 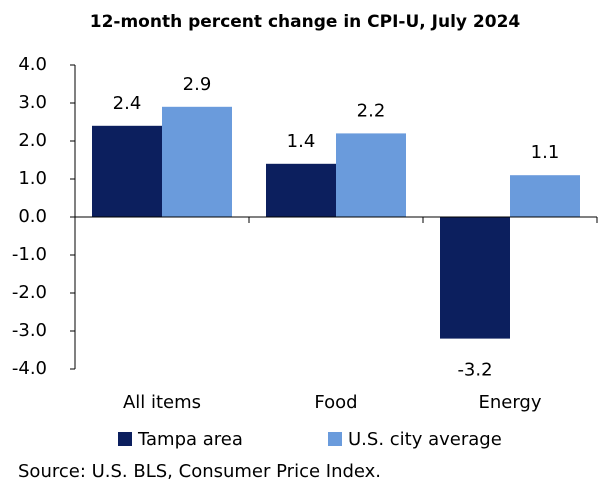 What do you see at coordinates (29, 292) in the screenshot?
I see `y-tick-label: -2.0` at bounding box center [29, 292].